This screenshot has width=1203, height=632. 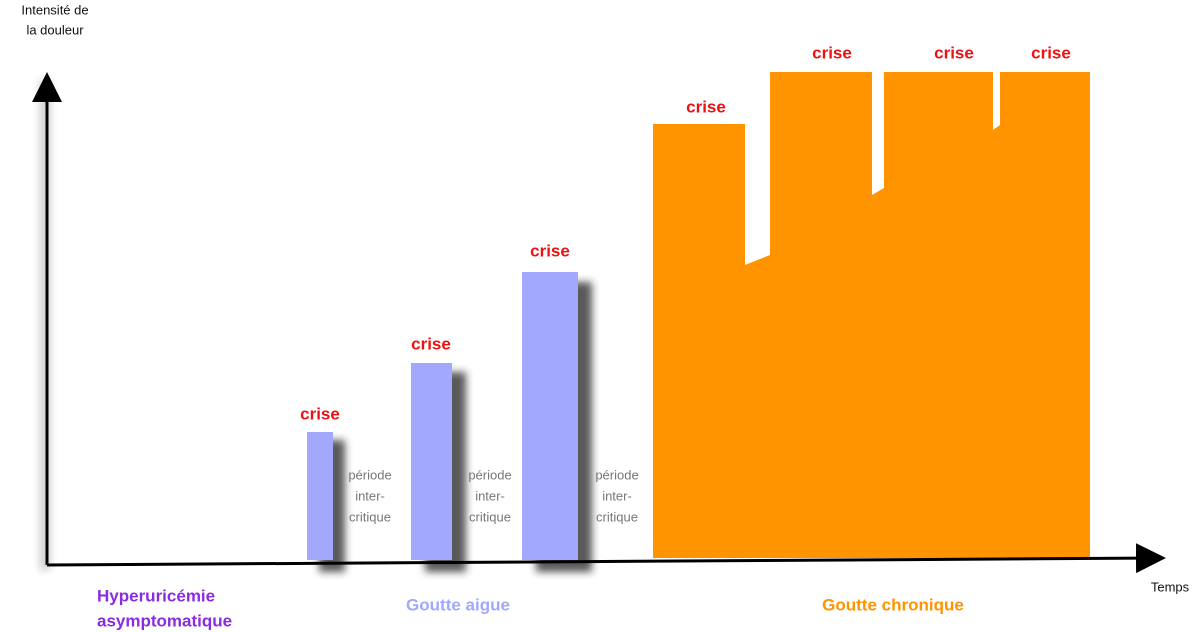 I want to click on y-axis-label: Intensité de, so click(x=54, y=9).